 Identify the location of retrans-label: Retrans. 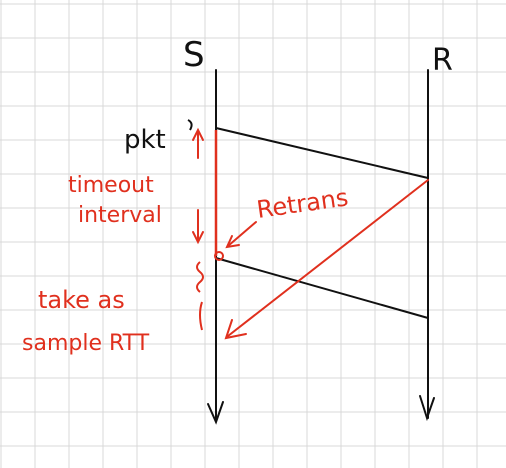
(302, 203).